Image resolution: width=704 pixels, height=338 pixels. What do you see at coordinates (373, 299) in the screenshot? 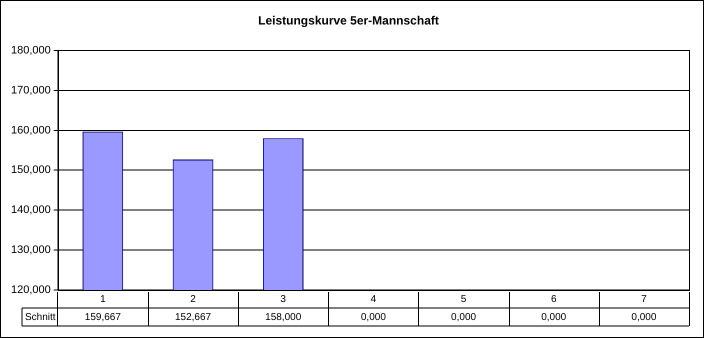
I see `x-tick-label: 4` at bounding box center [373, 299].